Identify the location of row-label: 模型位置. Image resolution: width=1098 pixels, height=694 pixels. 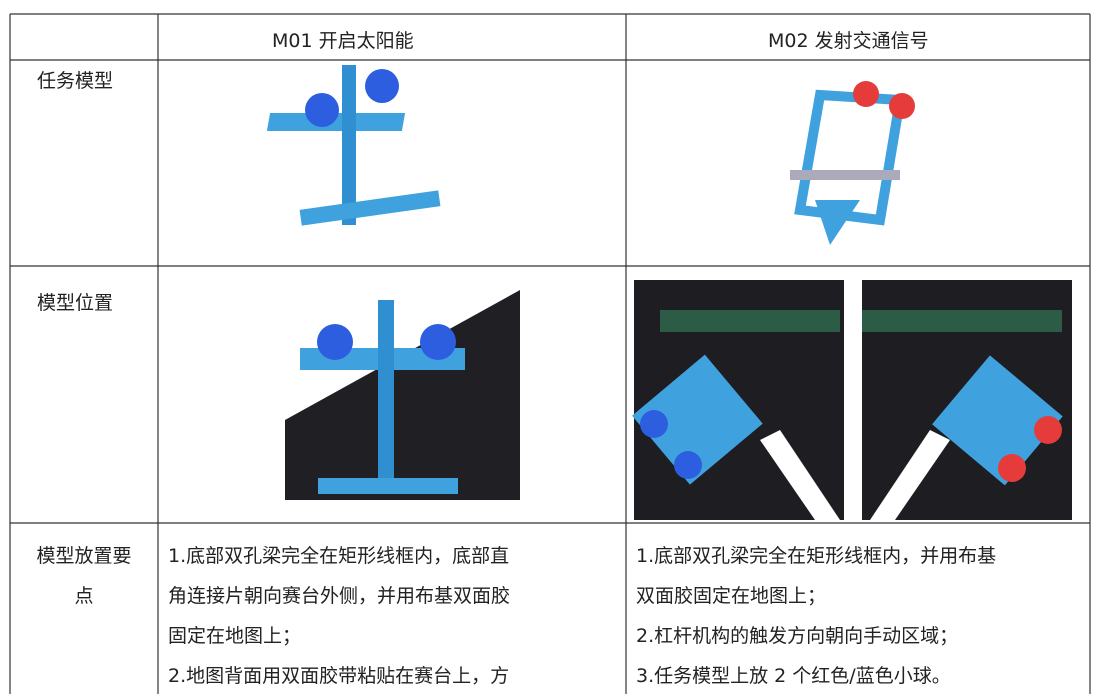
(75, 303).